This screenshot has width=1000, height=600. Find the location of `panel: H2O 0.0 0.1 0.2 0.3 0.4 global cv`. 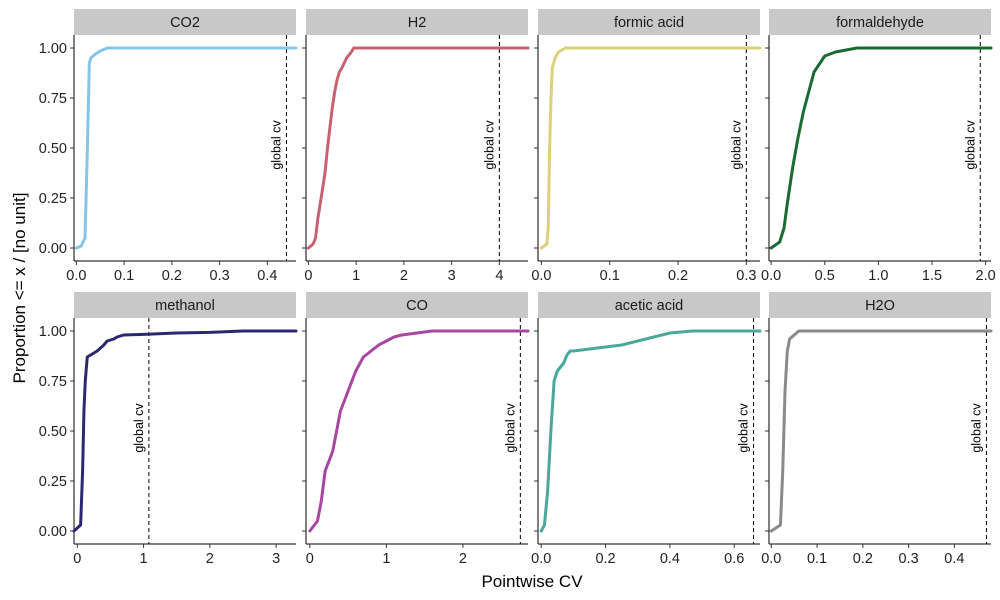

panel: H2O 0.0 0.1 0.2 0.3 0.4 global cv is located at coordinates (877, 429).